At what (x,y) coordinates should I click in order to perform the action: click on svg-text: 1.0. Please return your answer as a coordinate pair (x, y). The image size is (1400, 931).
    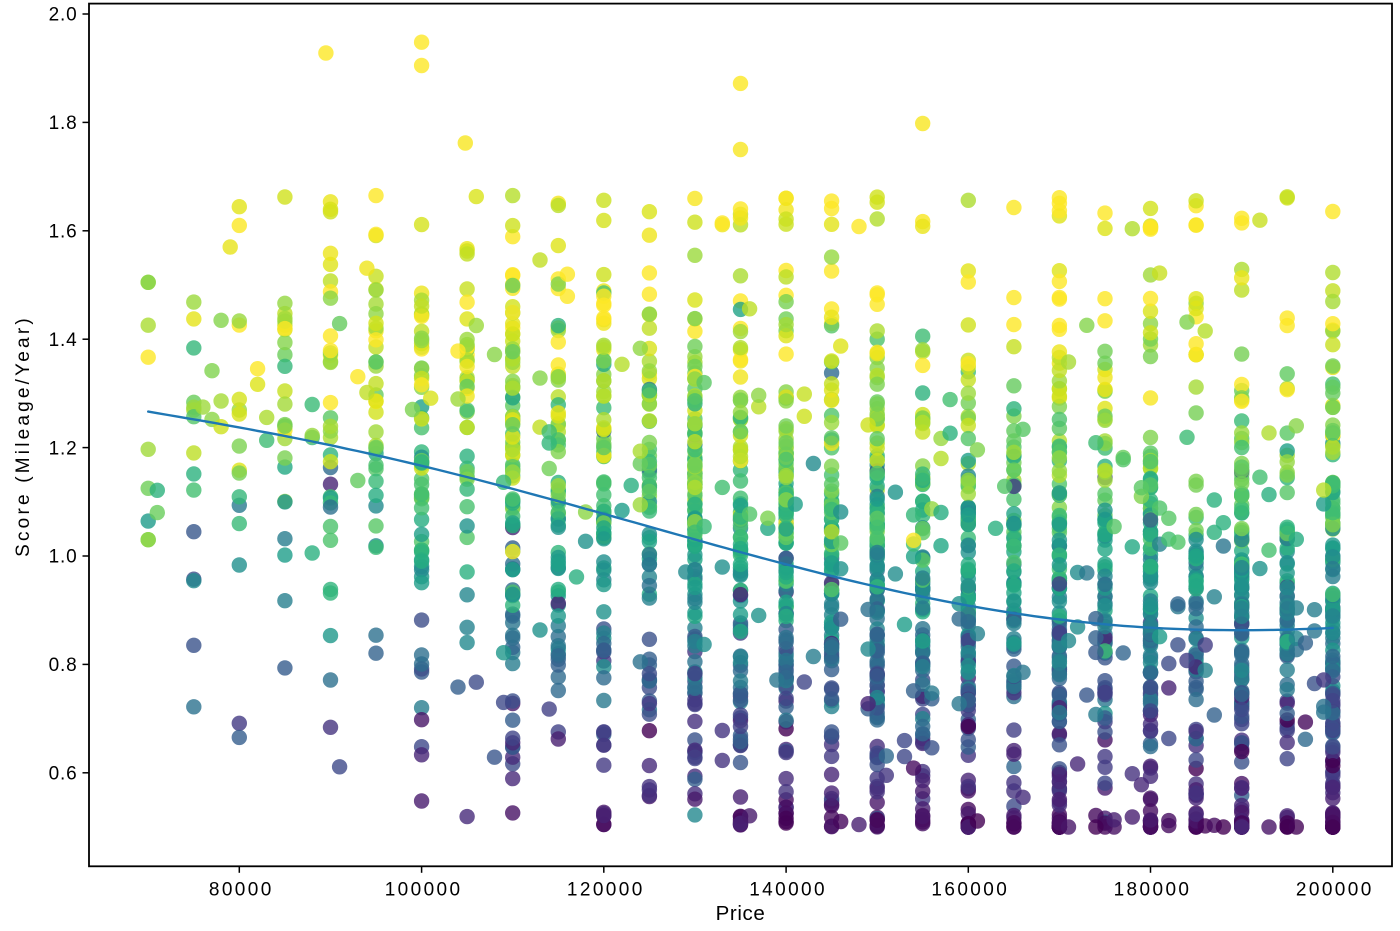
    Looking at the image, I should click on (63, 557).